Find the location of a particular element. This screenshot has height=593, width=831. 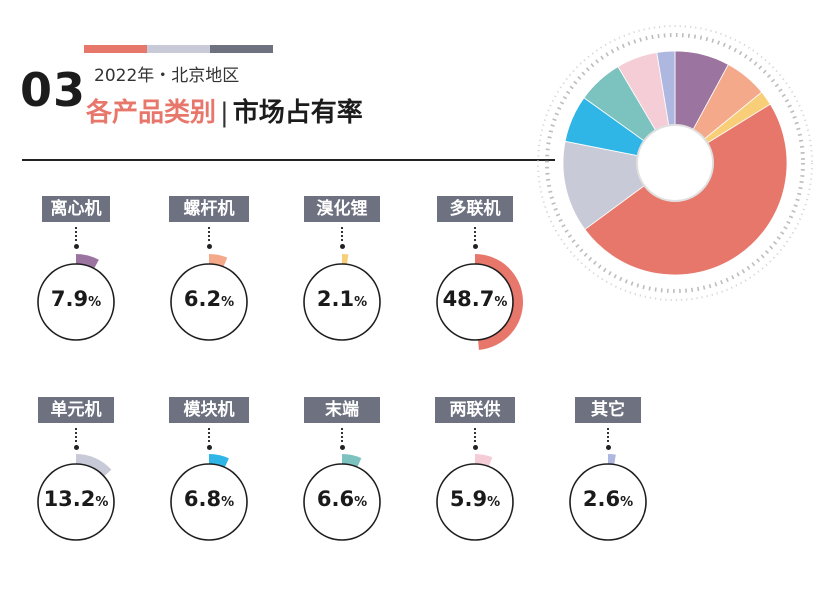

header-bar-lavender is located at coordinates (178, 49).